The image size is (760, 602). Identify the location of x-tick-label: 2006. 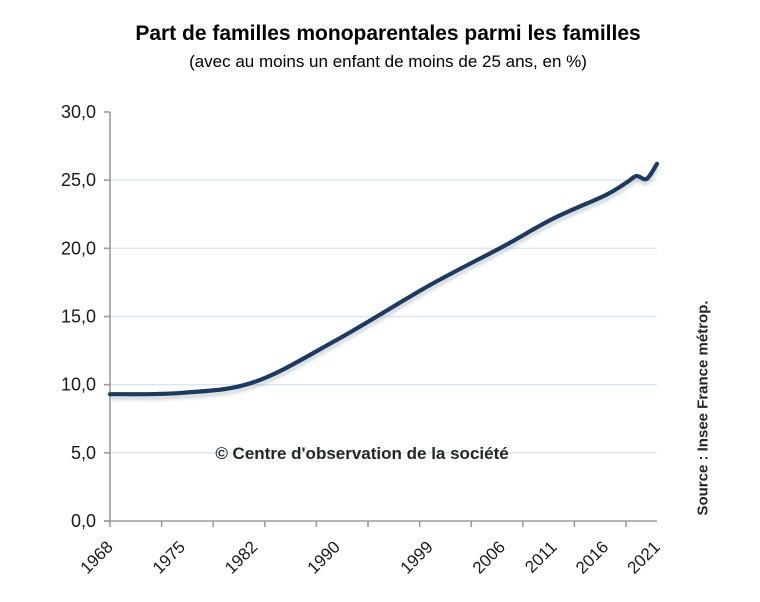
(489, 557).